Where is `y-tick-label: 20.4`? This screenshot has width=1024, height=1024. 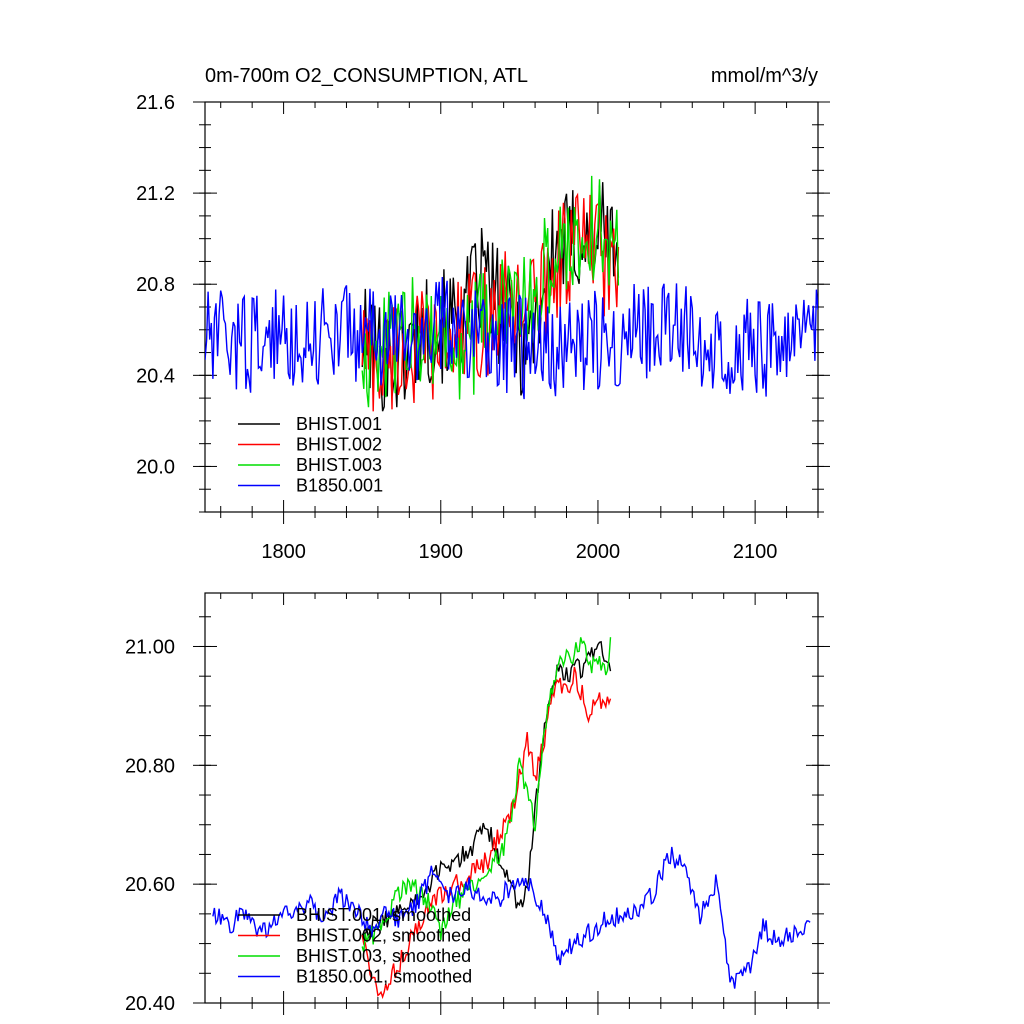
y-tick-label: 20.4 is located at coordinates (155, 376).